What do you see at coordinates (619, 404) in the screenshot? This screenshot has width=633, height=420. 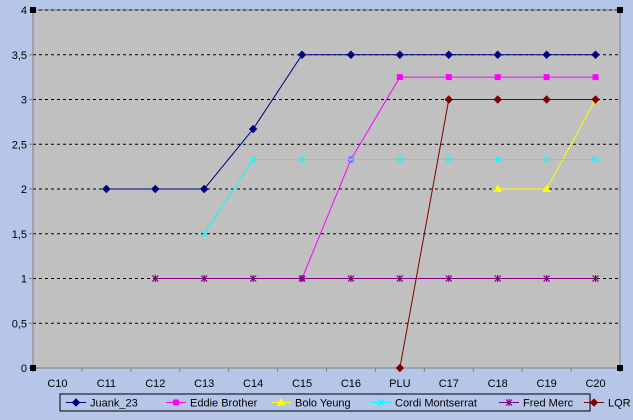 I see `legend-label: LQR` at bounding box center [619, 404].